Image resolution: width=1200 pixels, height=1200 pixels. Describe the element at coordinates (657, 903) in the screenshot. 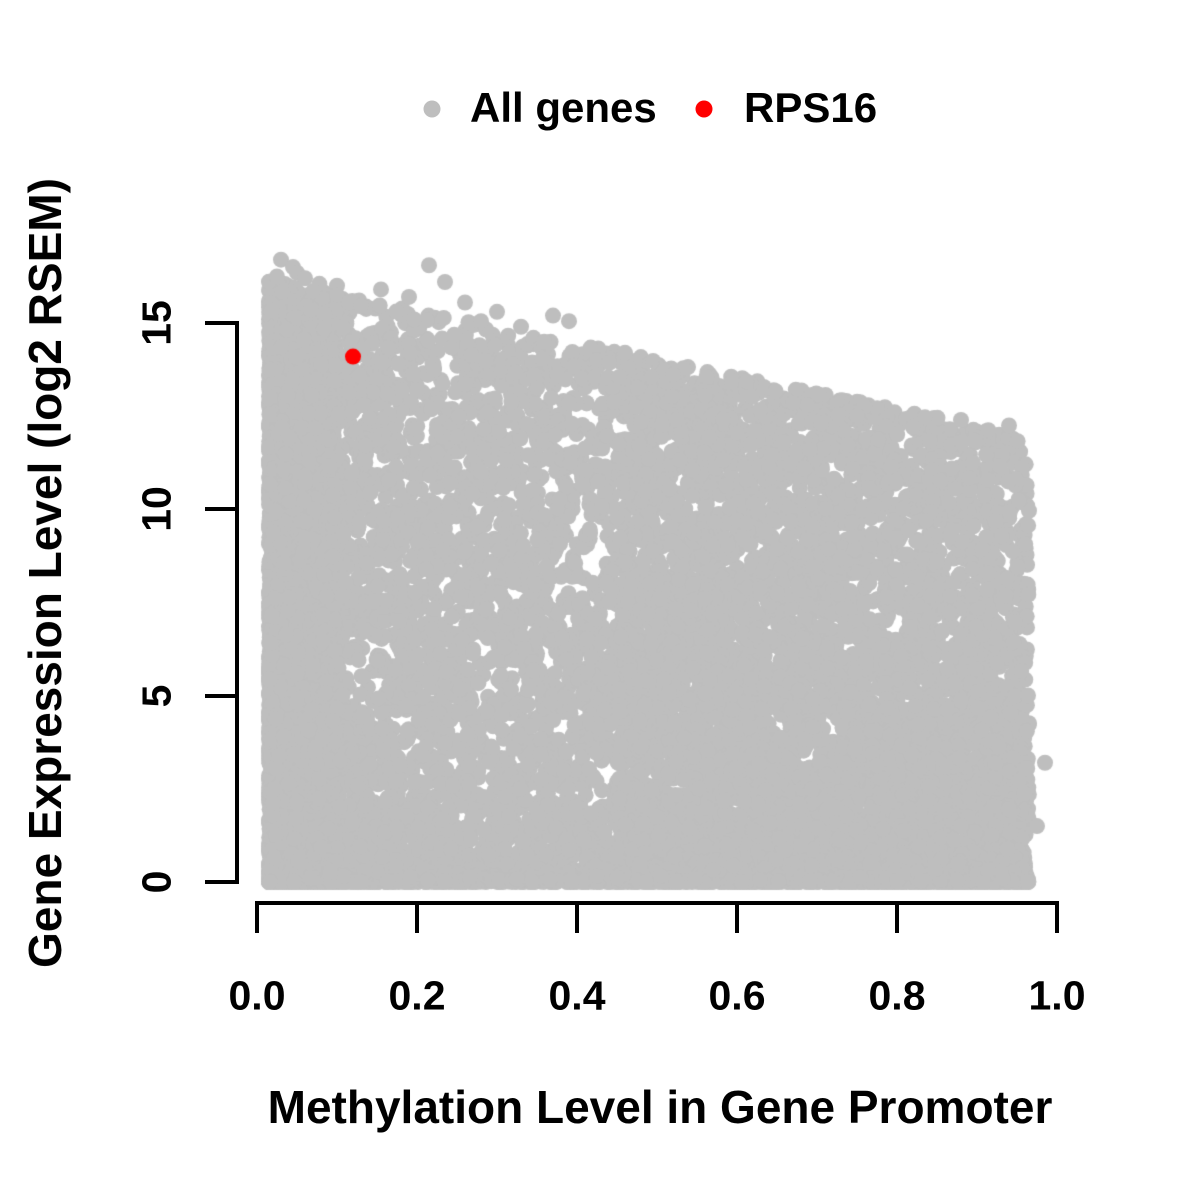

I see `x-axis-line` at that location.